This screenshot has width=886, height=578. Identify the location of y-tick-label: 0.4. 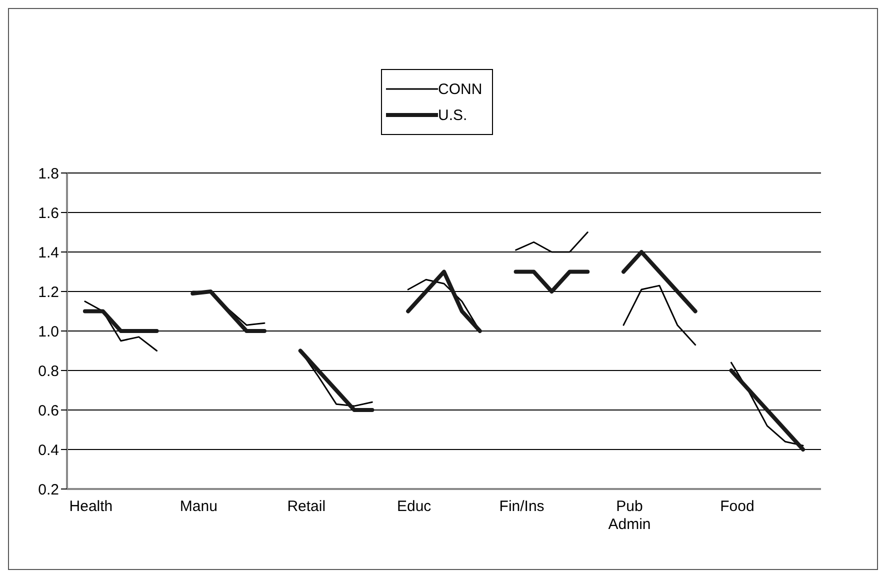
(48, 450).